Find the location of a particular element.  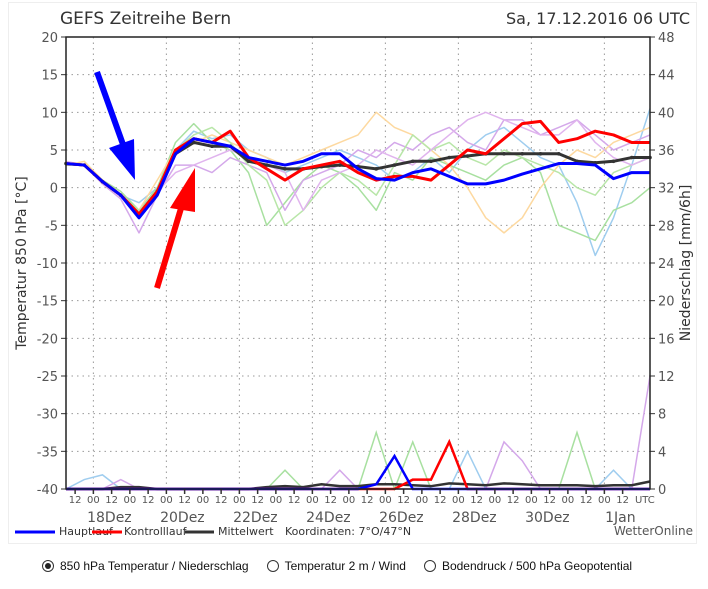

y-tick-label-left: -40 is located at coordinates (47, 490).